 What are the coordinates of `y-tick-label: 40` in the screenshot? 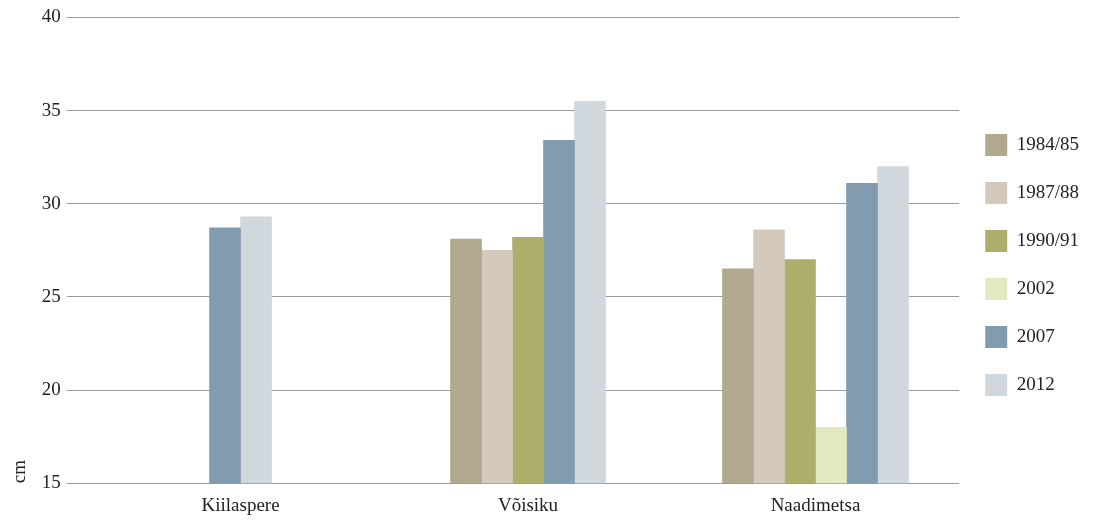 It's located at (51, 16).